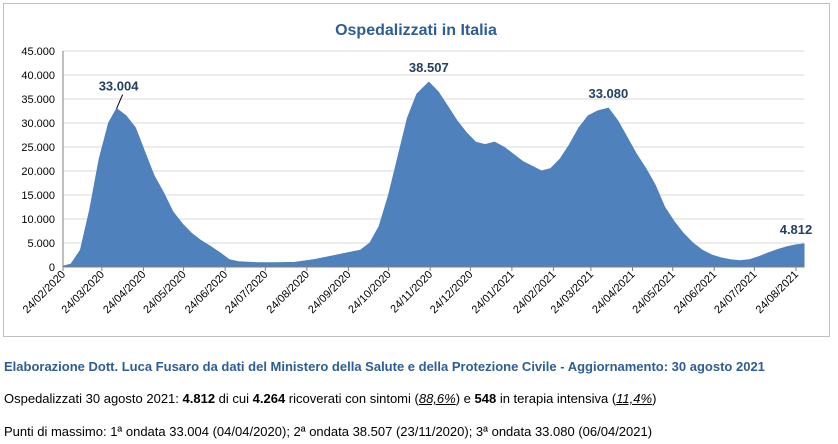 The width and height of the screenshot is (838, 444). I want to click on y-tick-label: 0, so click(52, 268).